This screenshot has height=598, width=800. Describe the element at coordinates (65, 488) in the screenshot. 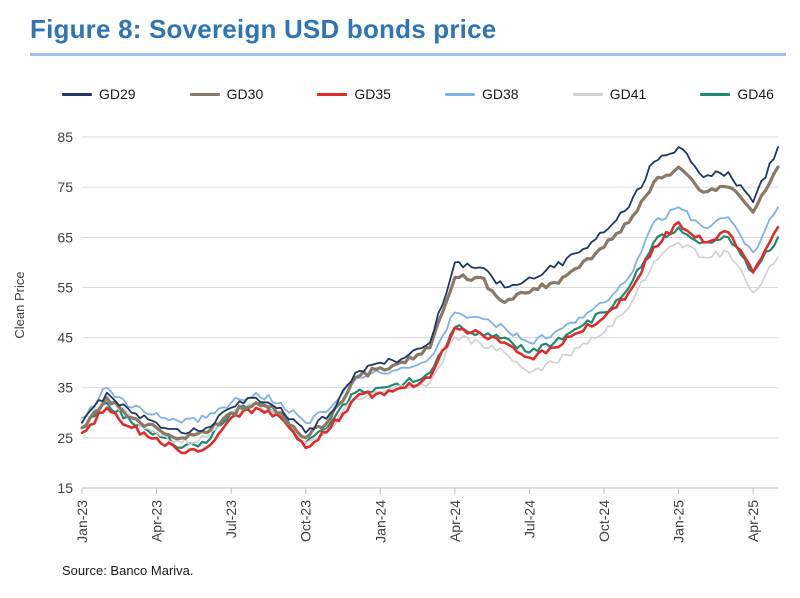

I see `y-tick-label-15: 15` at that location.